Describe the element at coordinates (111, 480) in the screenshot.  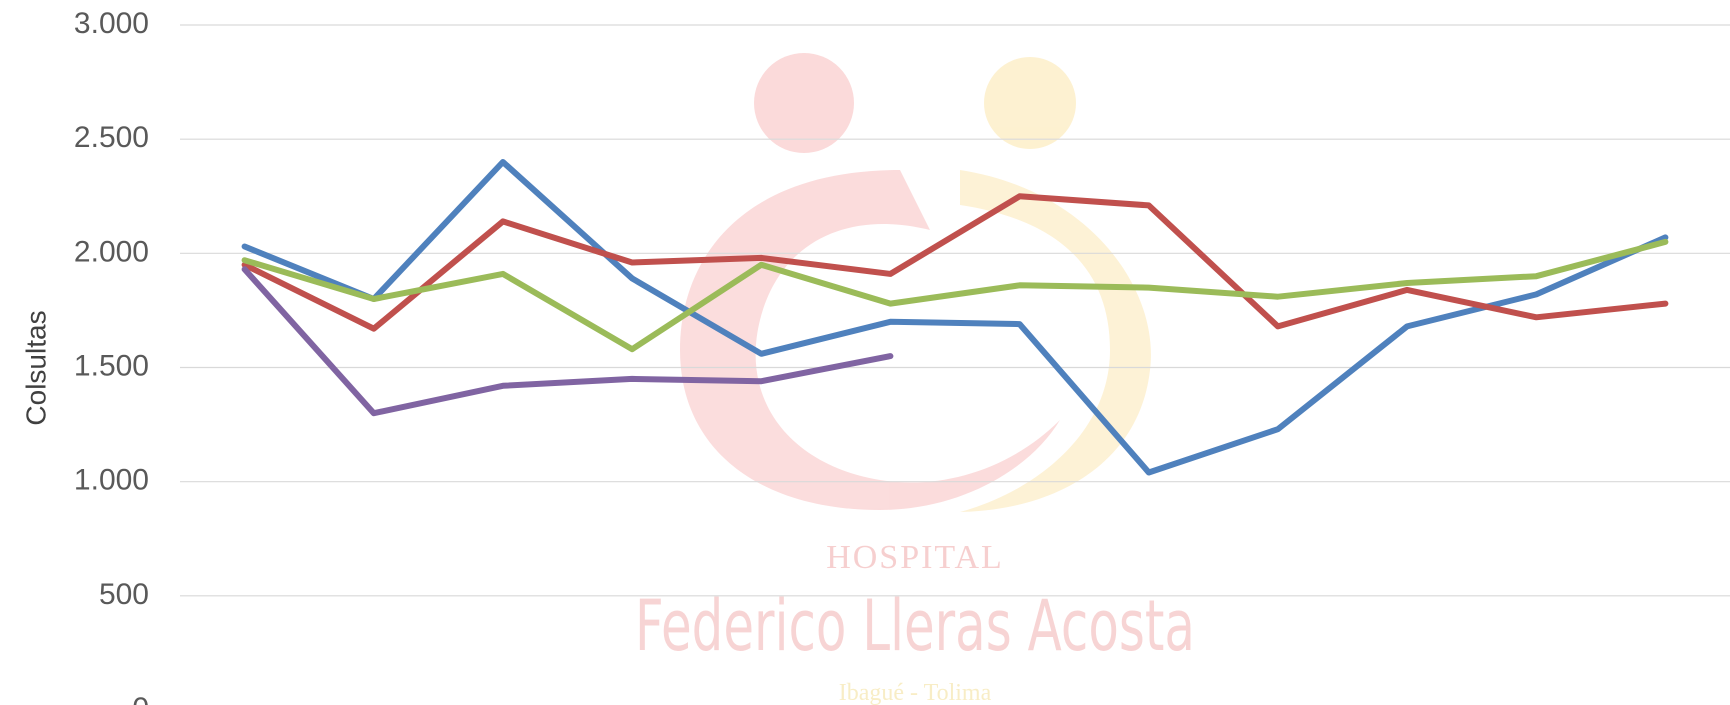
I see `y-tick-label: 1.000` at that location.